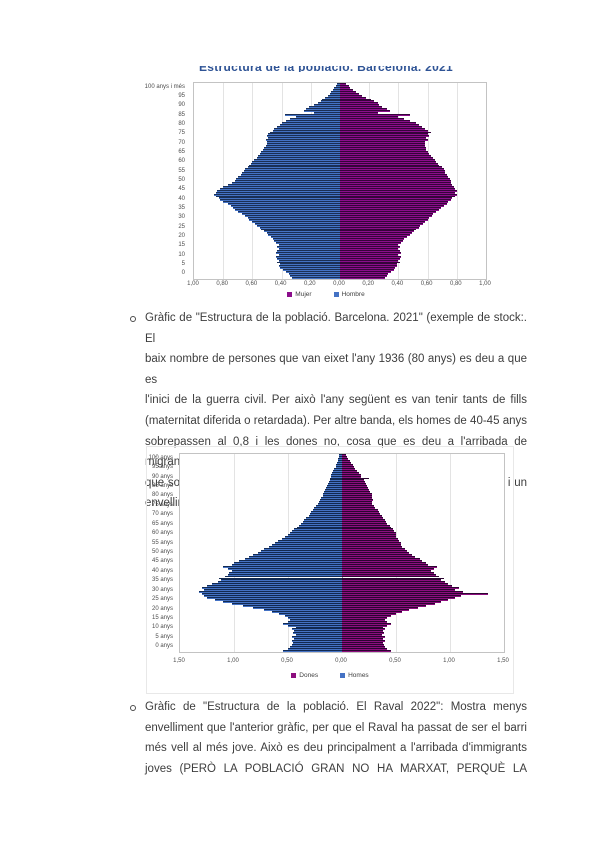  I want to click on x-tick-label: 0,20, so click(368, 284).